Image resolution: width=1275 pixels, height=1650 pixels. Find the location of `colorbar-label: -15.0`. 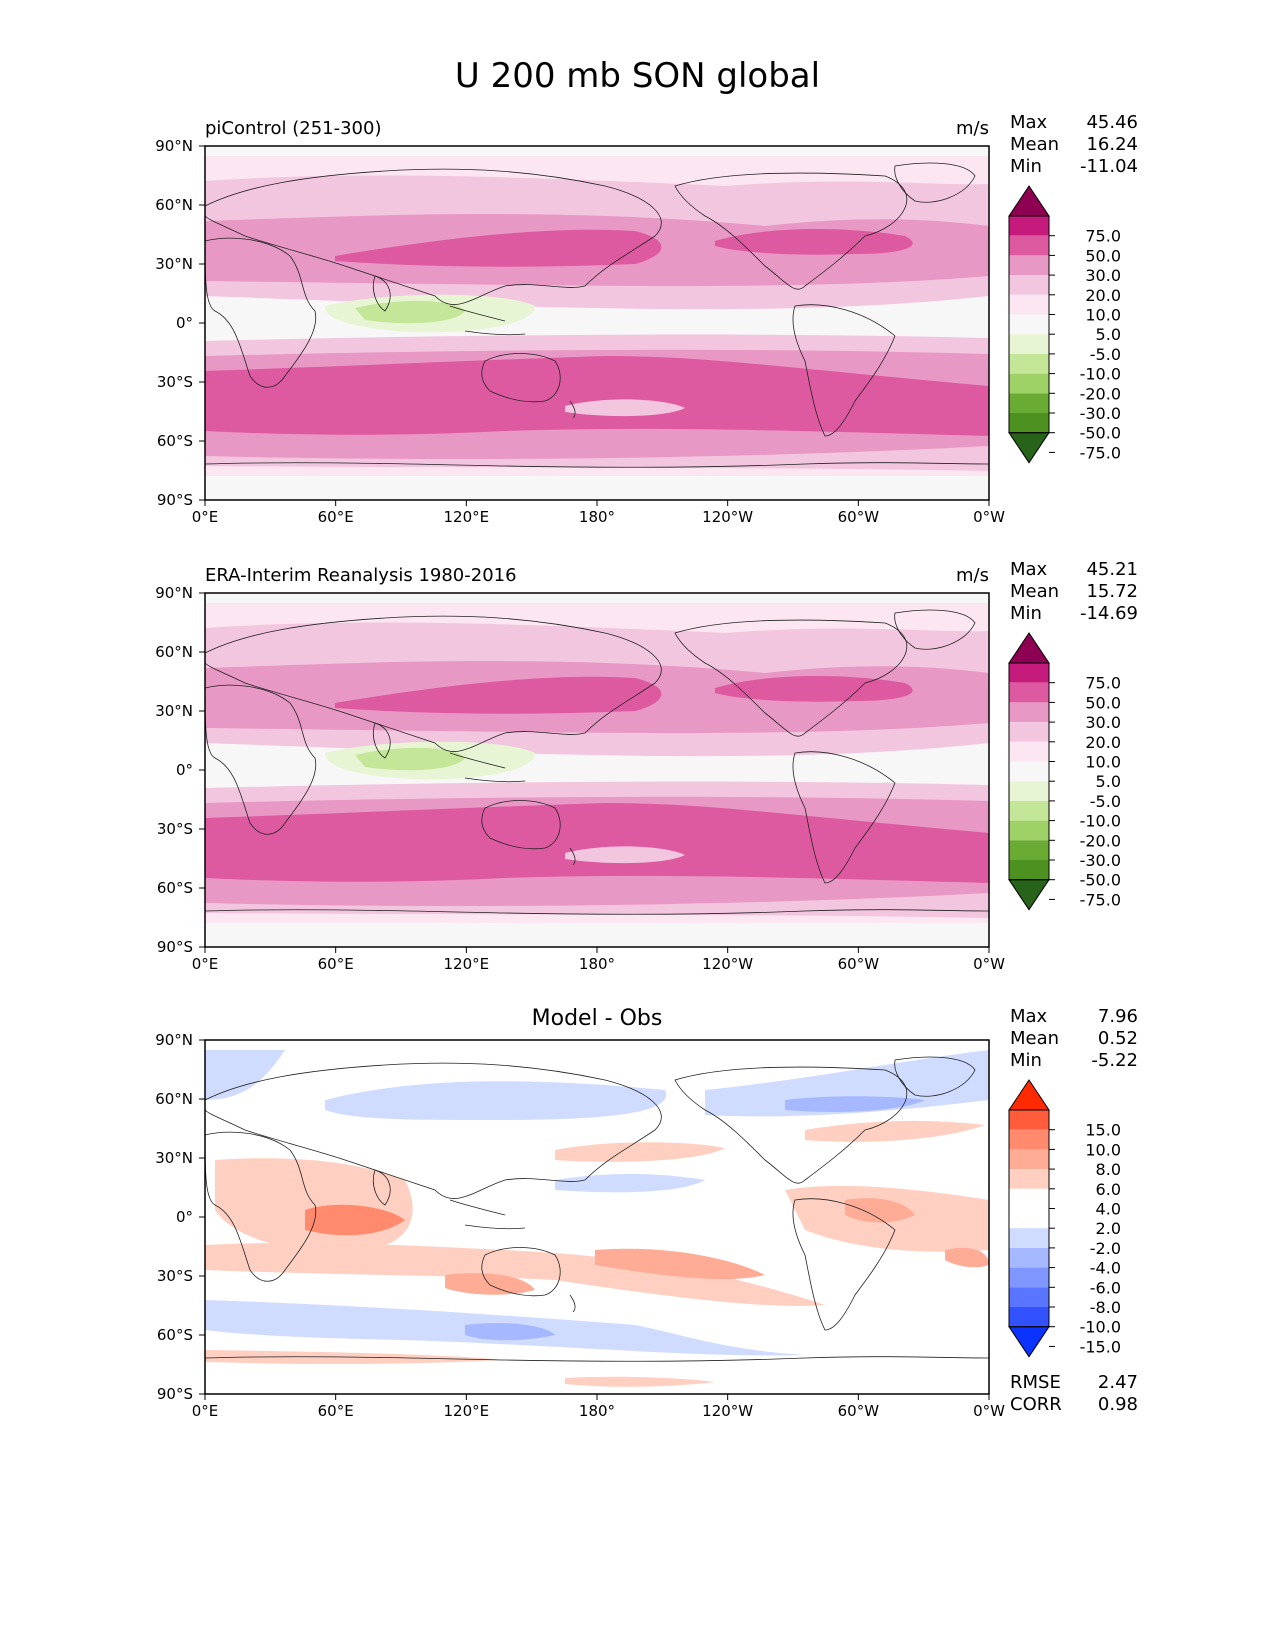

colorbar-label: -15.0 is located at coordinates (1100, 1346).